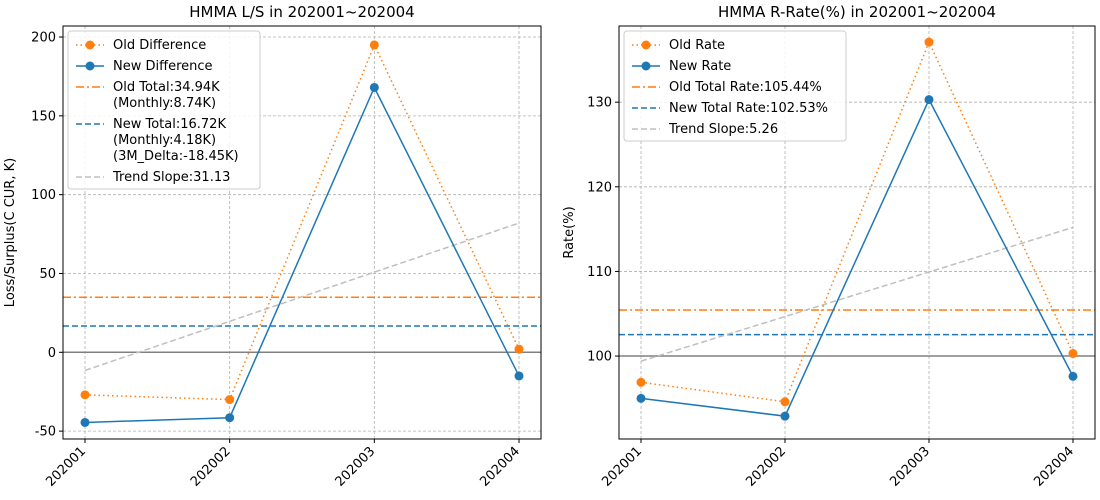 Image resolution: width=1100 pixels, height=500 pixels. Describe the element at coordinates (45, 432) in the screenshot. I see `y-tick-label: -50` at that location.